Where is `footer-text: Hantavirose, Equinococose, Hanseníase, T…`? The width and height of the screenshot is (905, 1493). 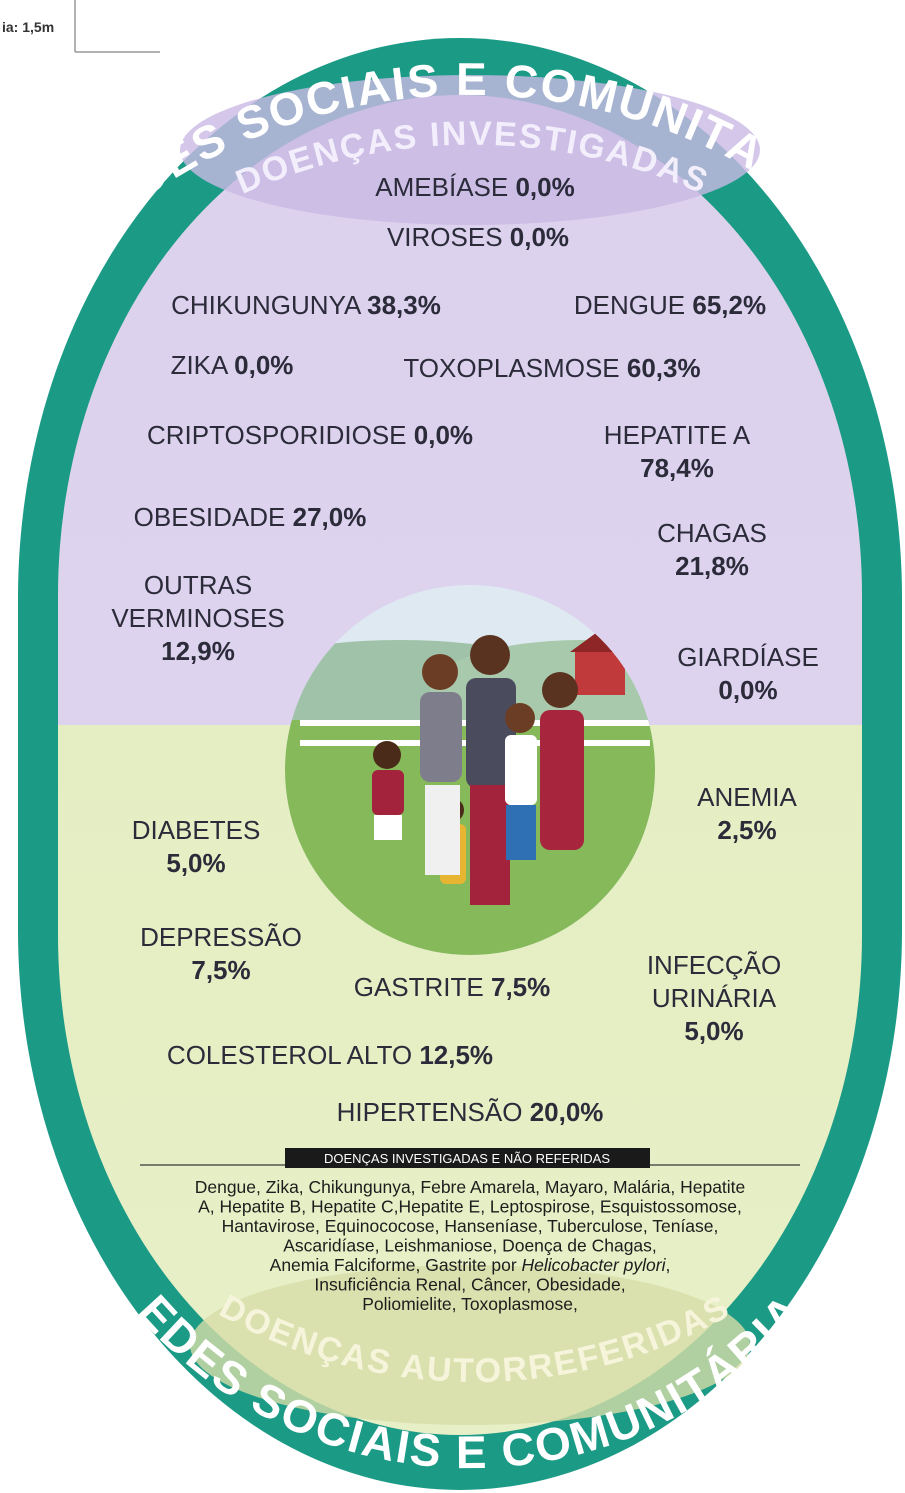
footer-text: Hantavirose, Equinococose, Hanseníase, T… is located at coordinates (470, 1226).